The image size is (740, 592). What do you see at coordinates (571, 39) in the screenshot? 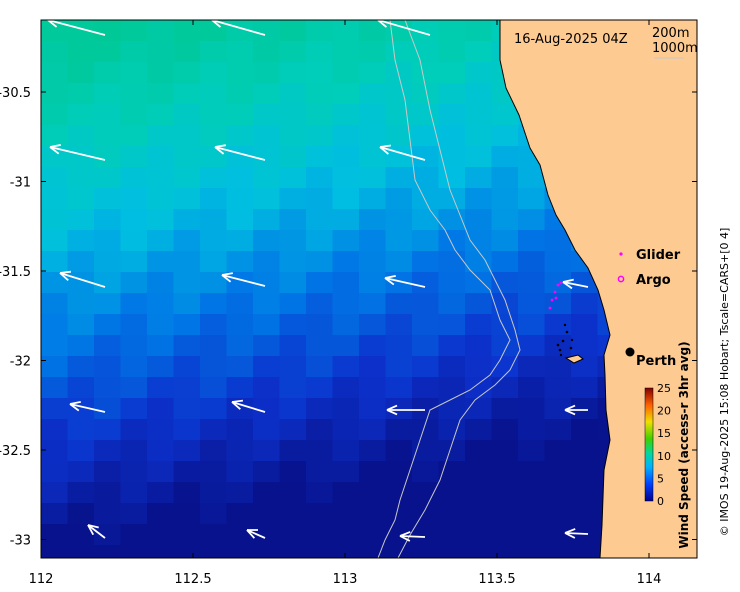
I see `timestamp-label: 16-Aug-2025 04Z` at bounding box center [571, 39].